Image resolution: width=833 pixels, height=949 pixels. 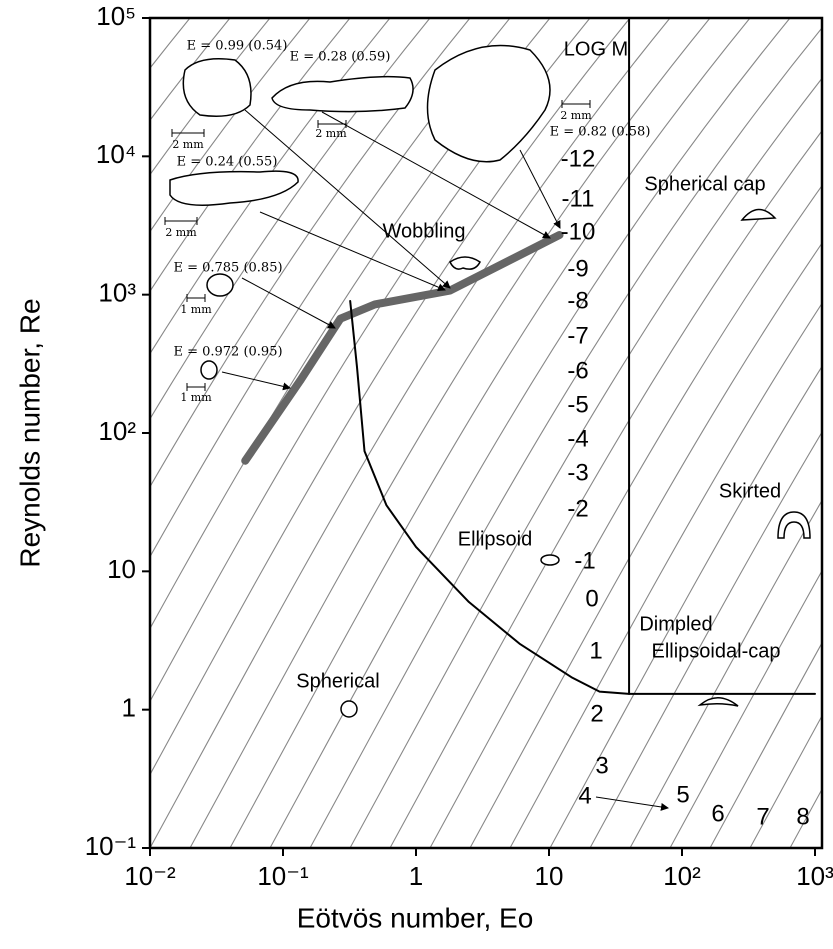 What do you see at coordinates (578, 231) in the screenshot?
I see `morton-label: -10` at bounding box center [578, 231].